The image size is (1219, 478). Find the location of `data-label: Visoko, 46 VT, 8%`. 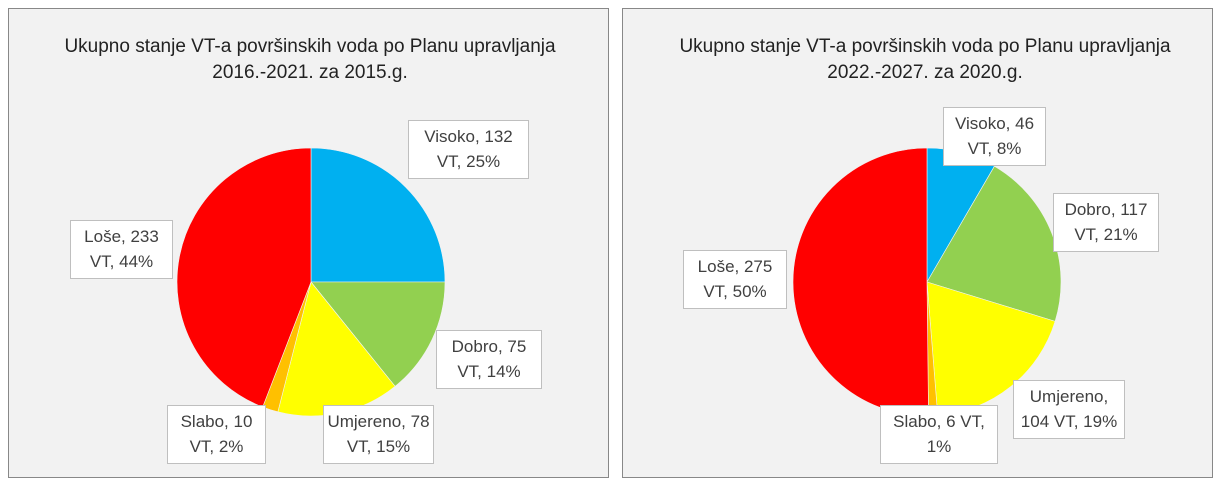

data-label: Visoko, 46 VT, 8% is located at coordinates (994, 137).